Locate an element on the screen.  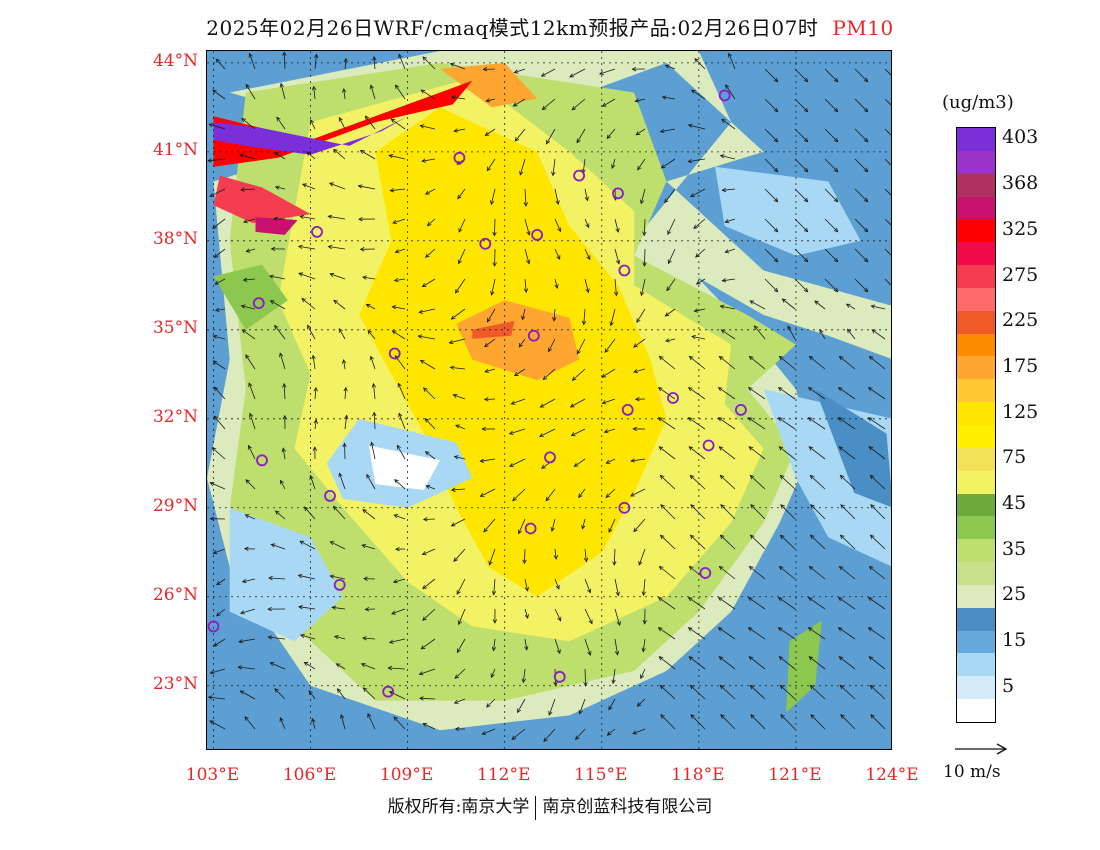
latitude-tick-label: 41°N is located at coordinates (175, 149).